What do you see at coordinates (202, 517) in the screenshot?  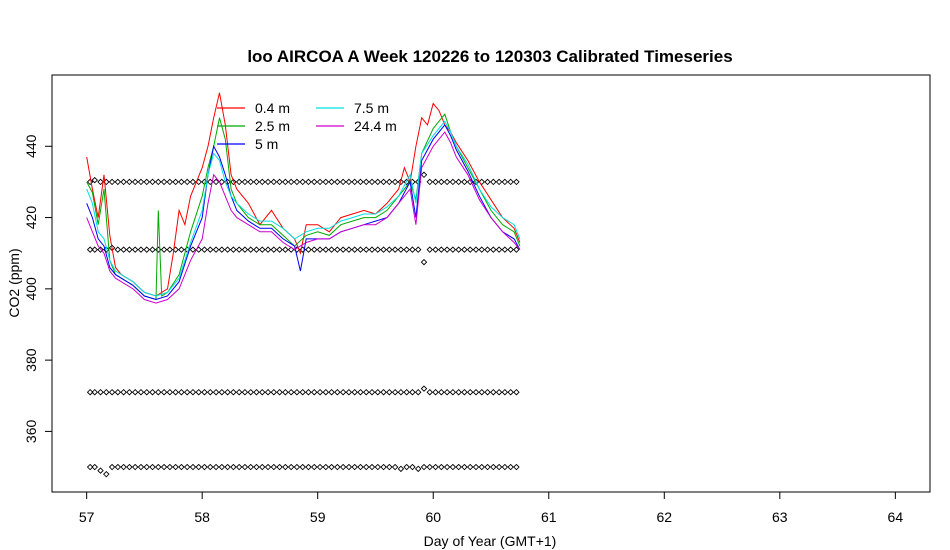 I see `x-tick-label-1: 58` at bounding box center [202, 517].